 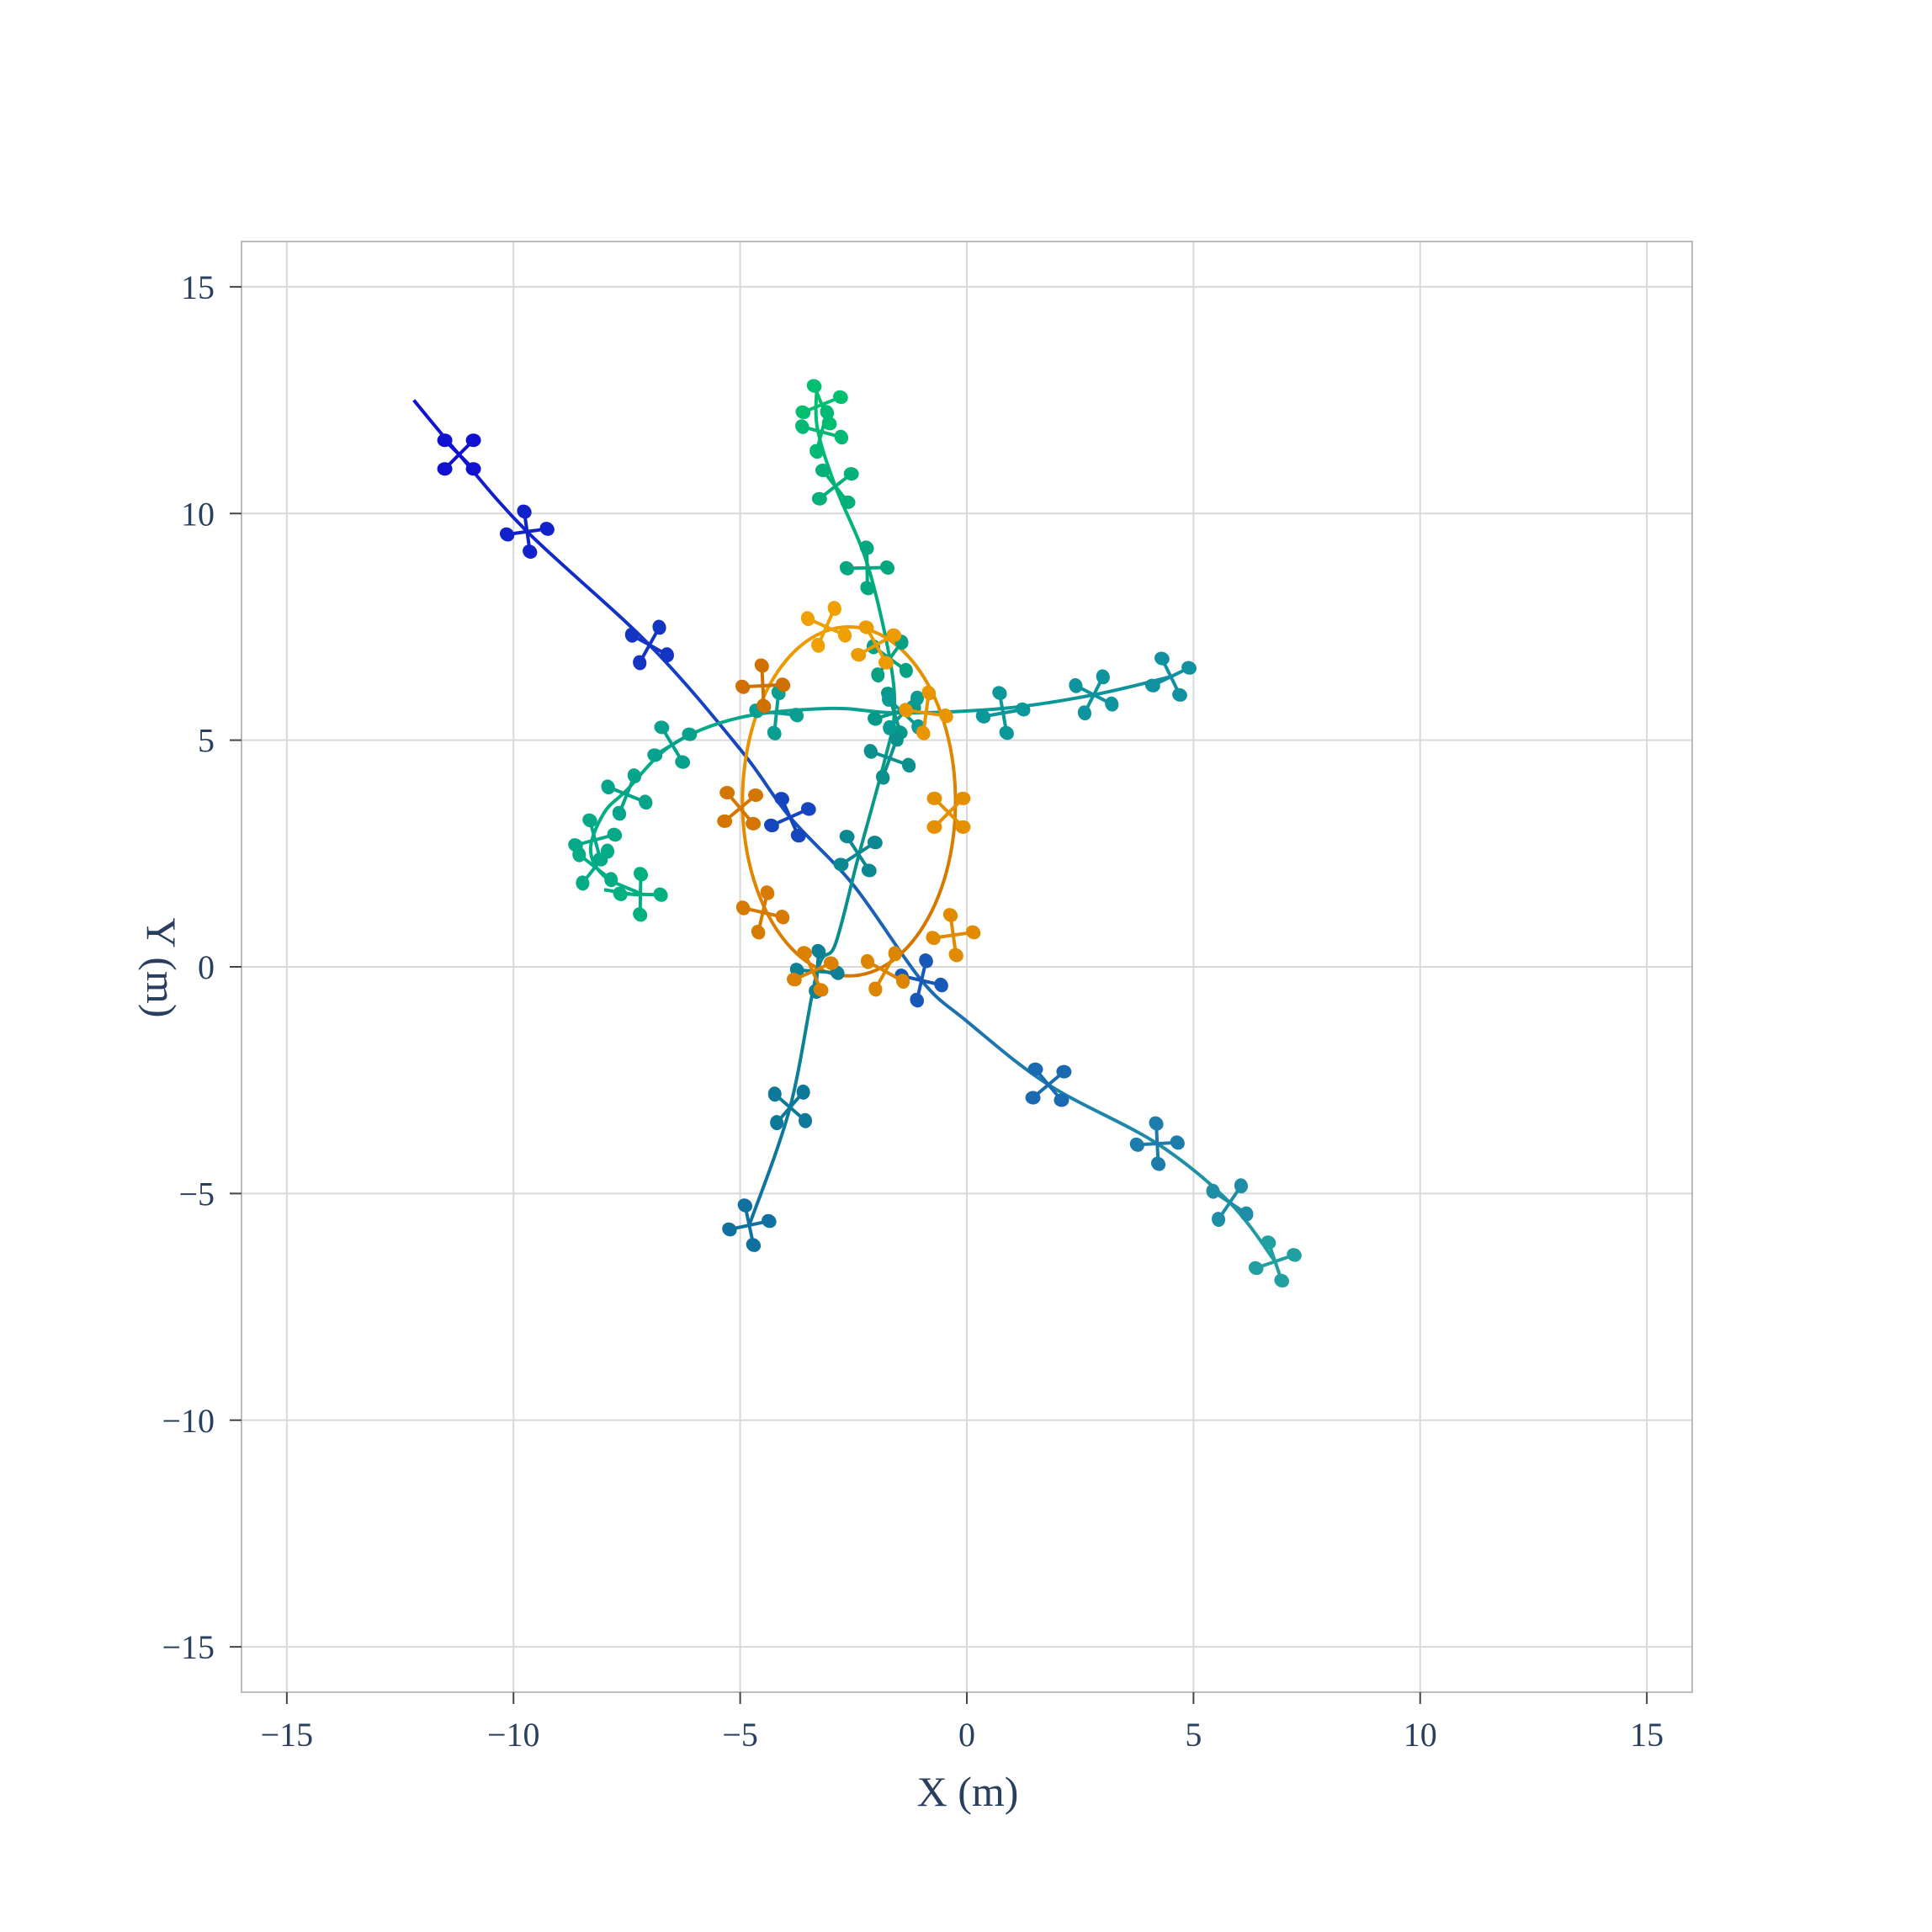 I want to click on y-tick-label: −5, so click(x=196, y=1194).